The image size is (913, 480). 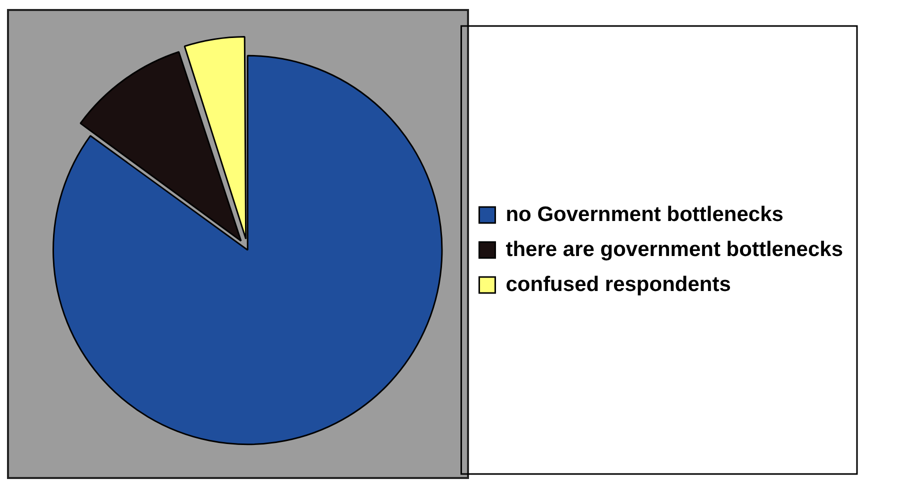 What do you see at coordinates (645, 214) in the screenshot?
I see `legend-label: no Government bottlenecks` at bounding box center [645, 214].